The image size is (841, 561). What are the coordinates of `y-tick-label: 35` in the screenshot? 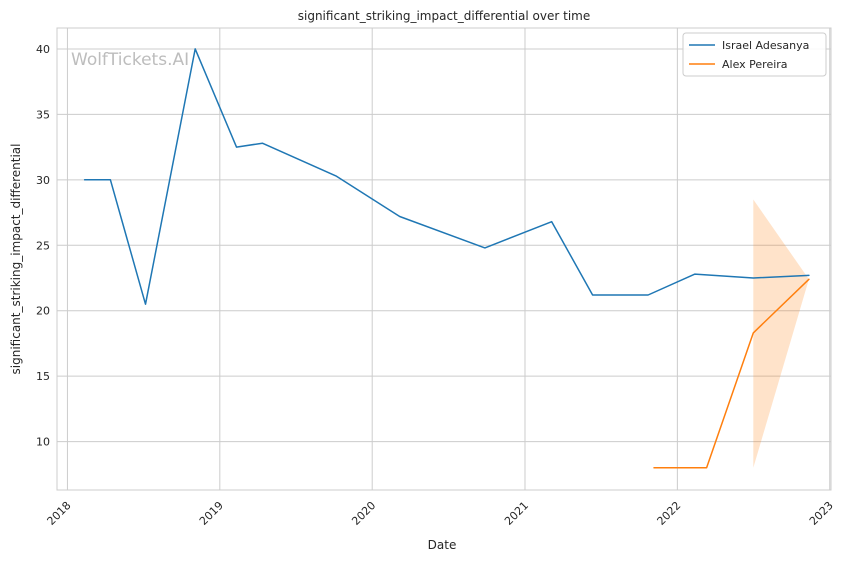 It's located at (43, 114).